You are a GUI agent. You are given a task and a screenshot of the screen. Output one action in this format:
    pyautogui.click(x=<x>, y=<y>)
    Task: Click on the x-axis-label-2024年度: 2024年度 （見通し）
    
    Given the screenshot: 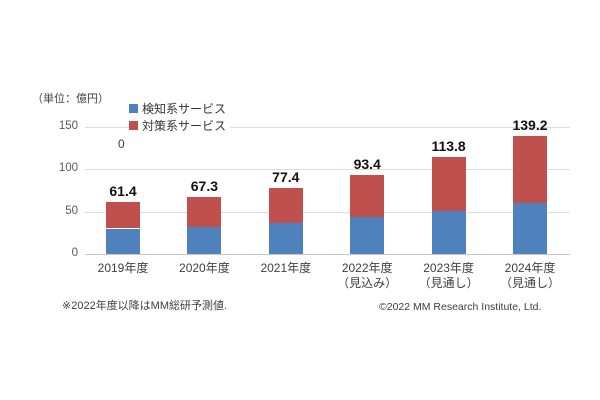 What is the action you would take?
    pyautogui.click(x=529, y=275)
    